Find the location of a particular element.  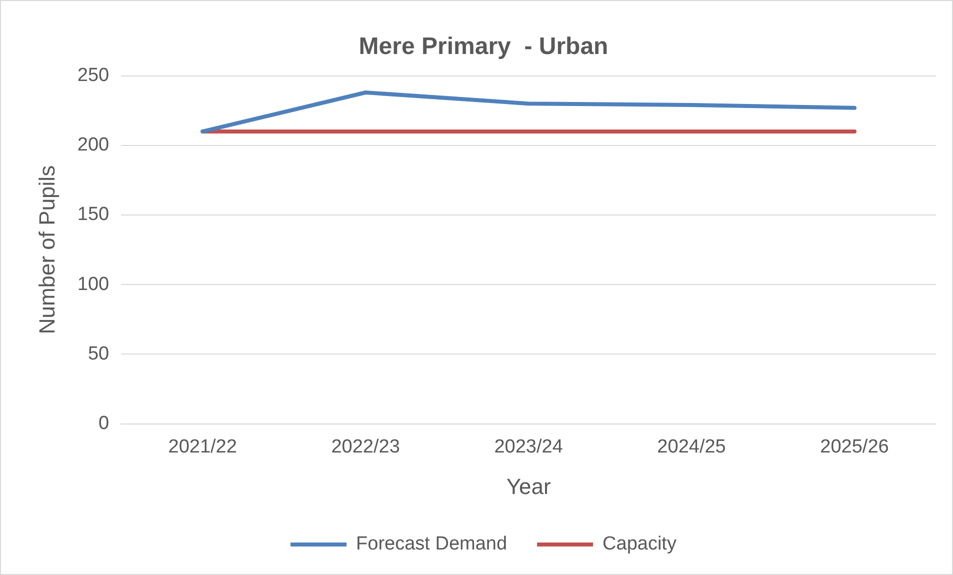

y-tick-label: 100 is located at coordinates (93, 284).